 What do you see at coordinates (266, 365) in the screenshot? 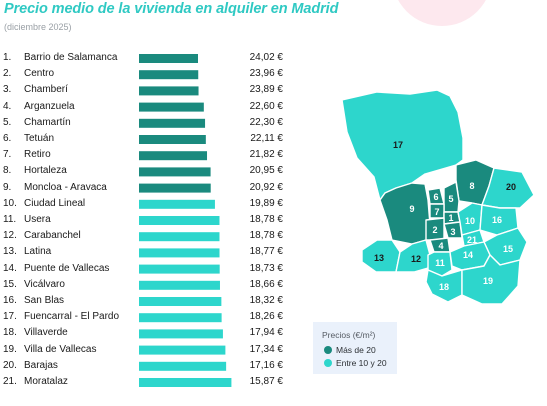
I see `price-value: 17,16 €` at bounding box center [266, 365].